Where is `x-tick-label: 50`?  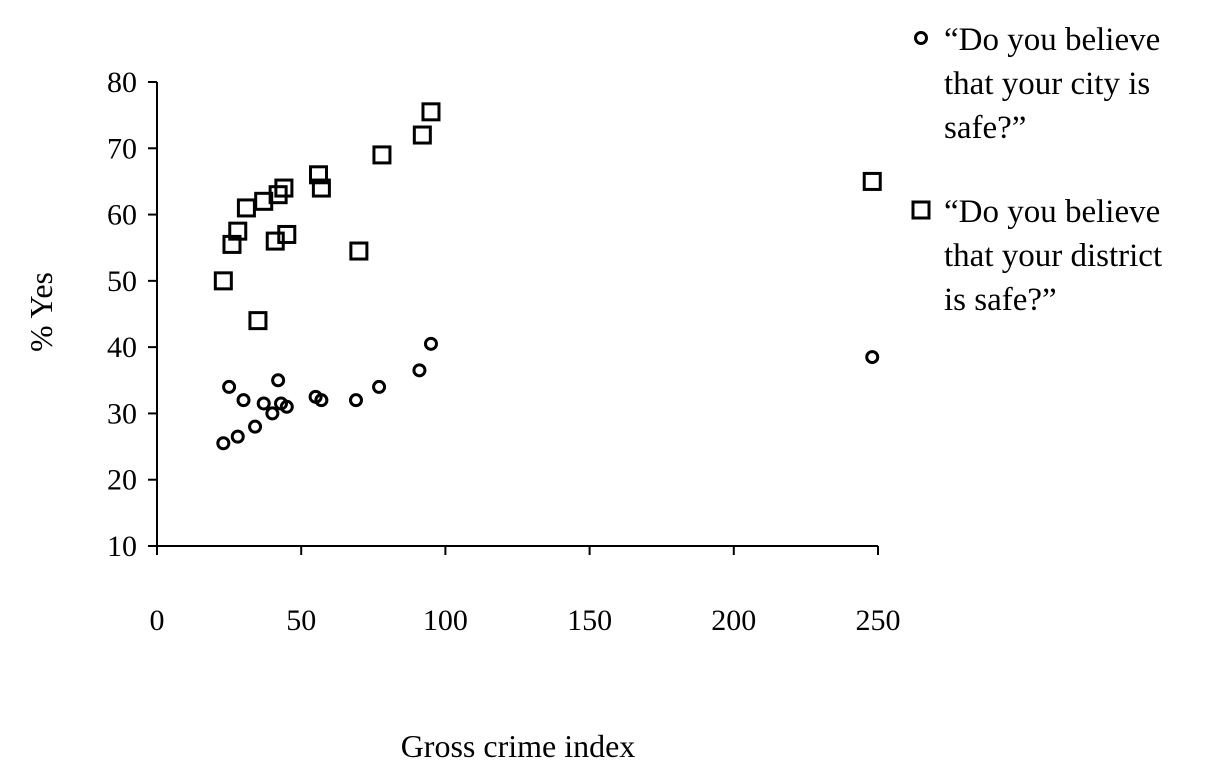
x-tick-label: 50 is located at coordinates (301, 620).